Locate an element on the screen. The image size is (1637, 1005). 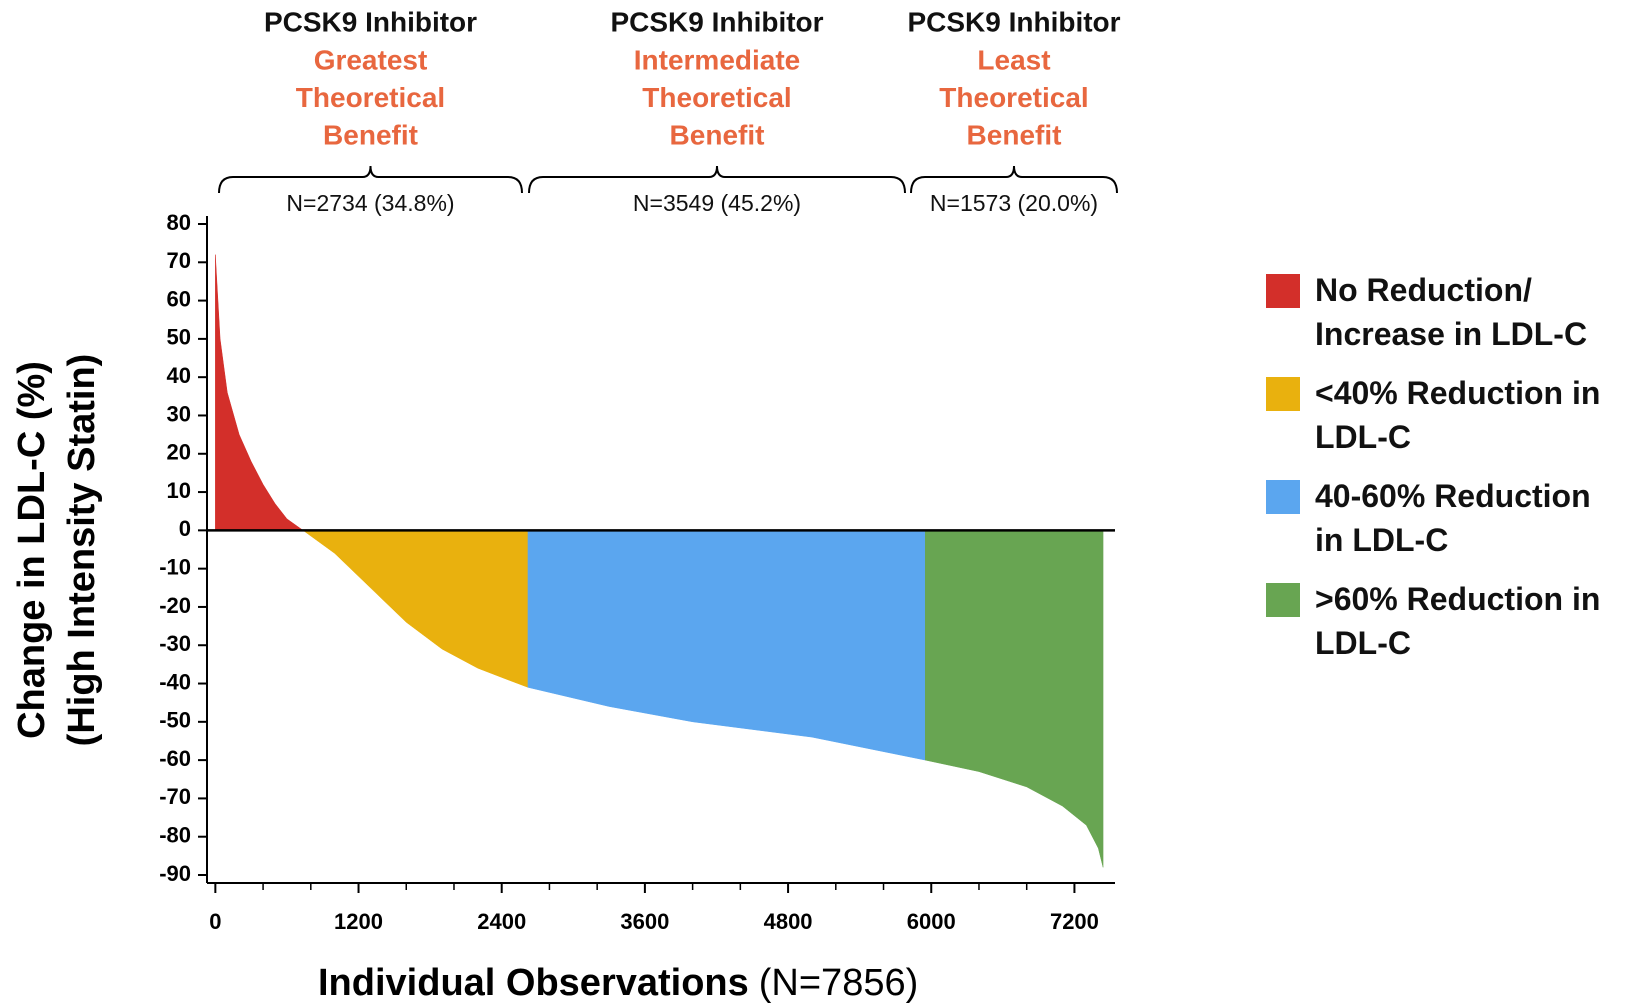
legend-item: 40-60% Reduction in LDL-C is located at coordinates (1451, 518).